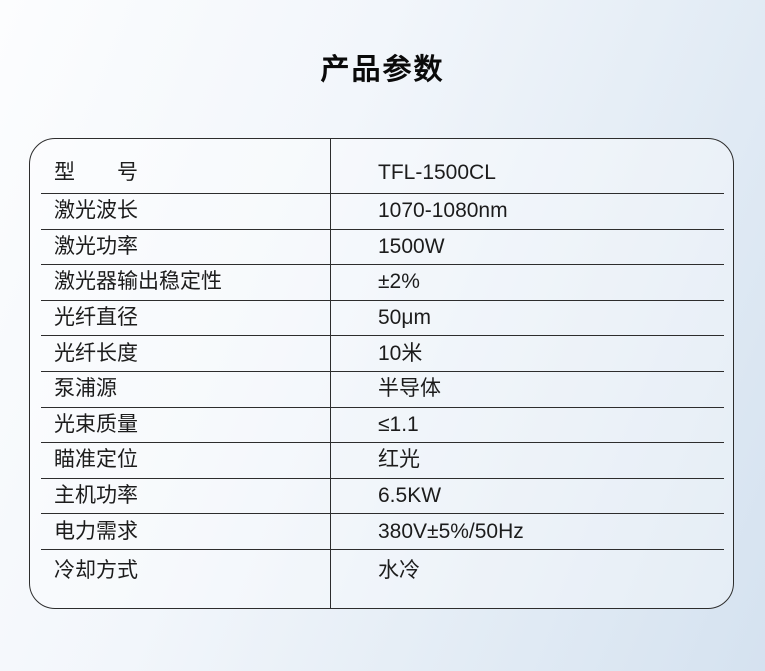 The image size is (765, 671). I want to click on spec-label: 光纤长度, so click(180, 353).